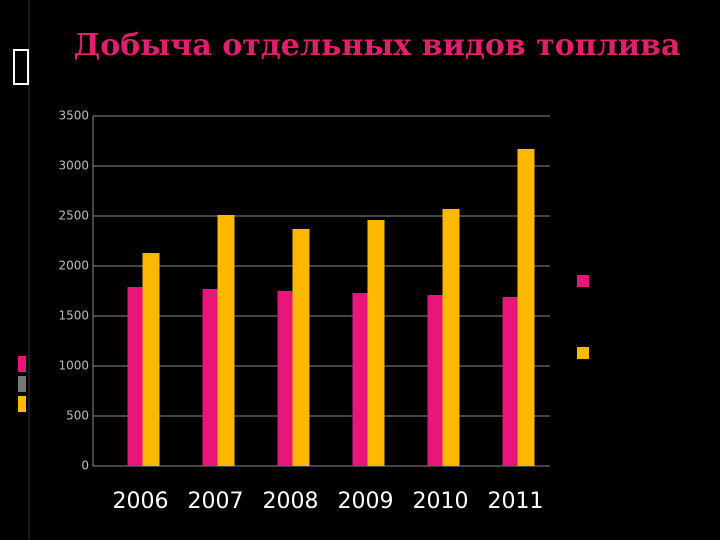 Image resolution: width=720 pixels, height=540 pixels. What do you see at coordinates (73, 166) in the screenshot?
I see `y-tick-label: 3000` at bounding box center [73, 166].